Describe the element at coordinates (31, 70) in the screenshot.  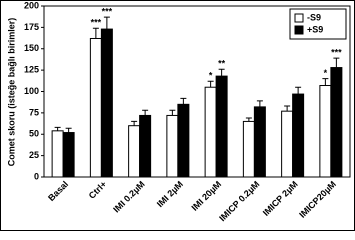
I see `y-tick-label: 125` at that location.